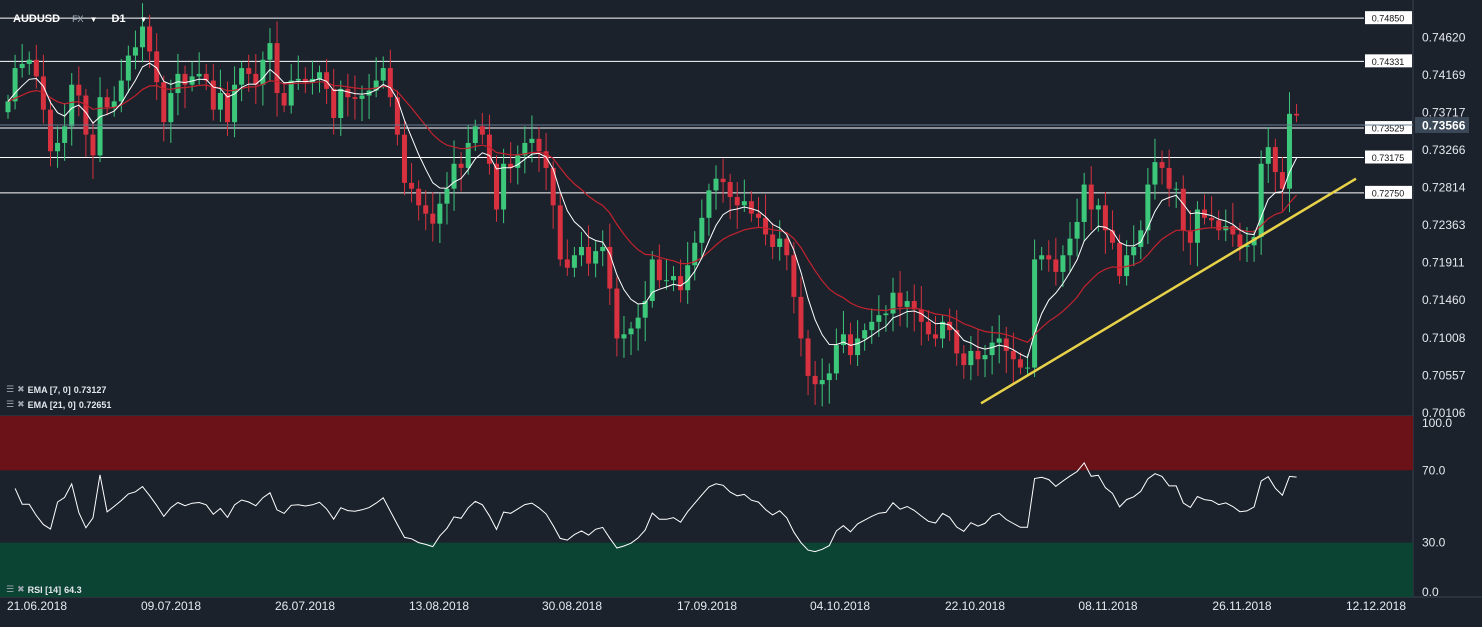 The image size is (1482, 627). What do you see at coordinates (1107, 606) in the screenshot?
I see `time-tick-label: 08.11.2018` at bounding box center [1107, 606].